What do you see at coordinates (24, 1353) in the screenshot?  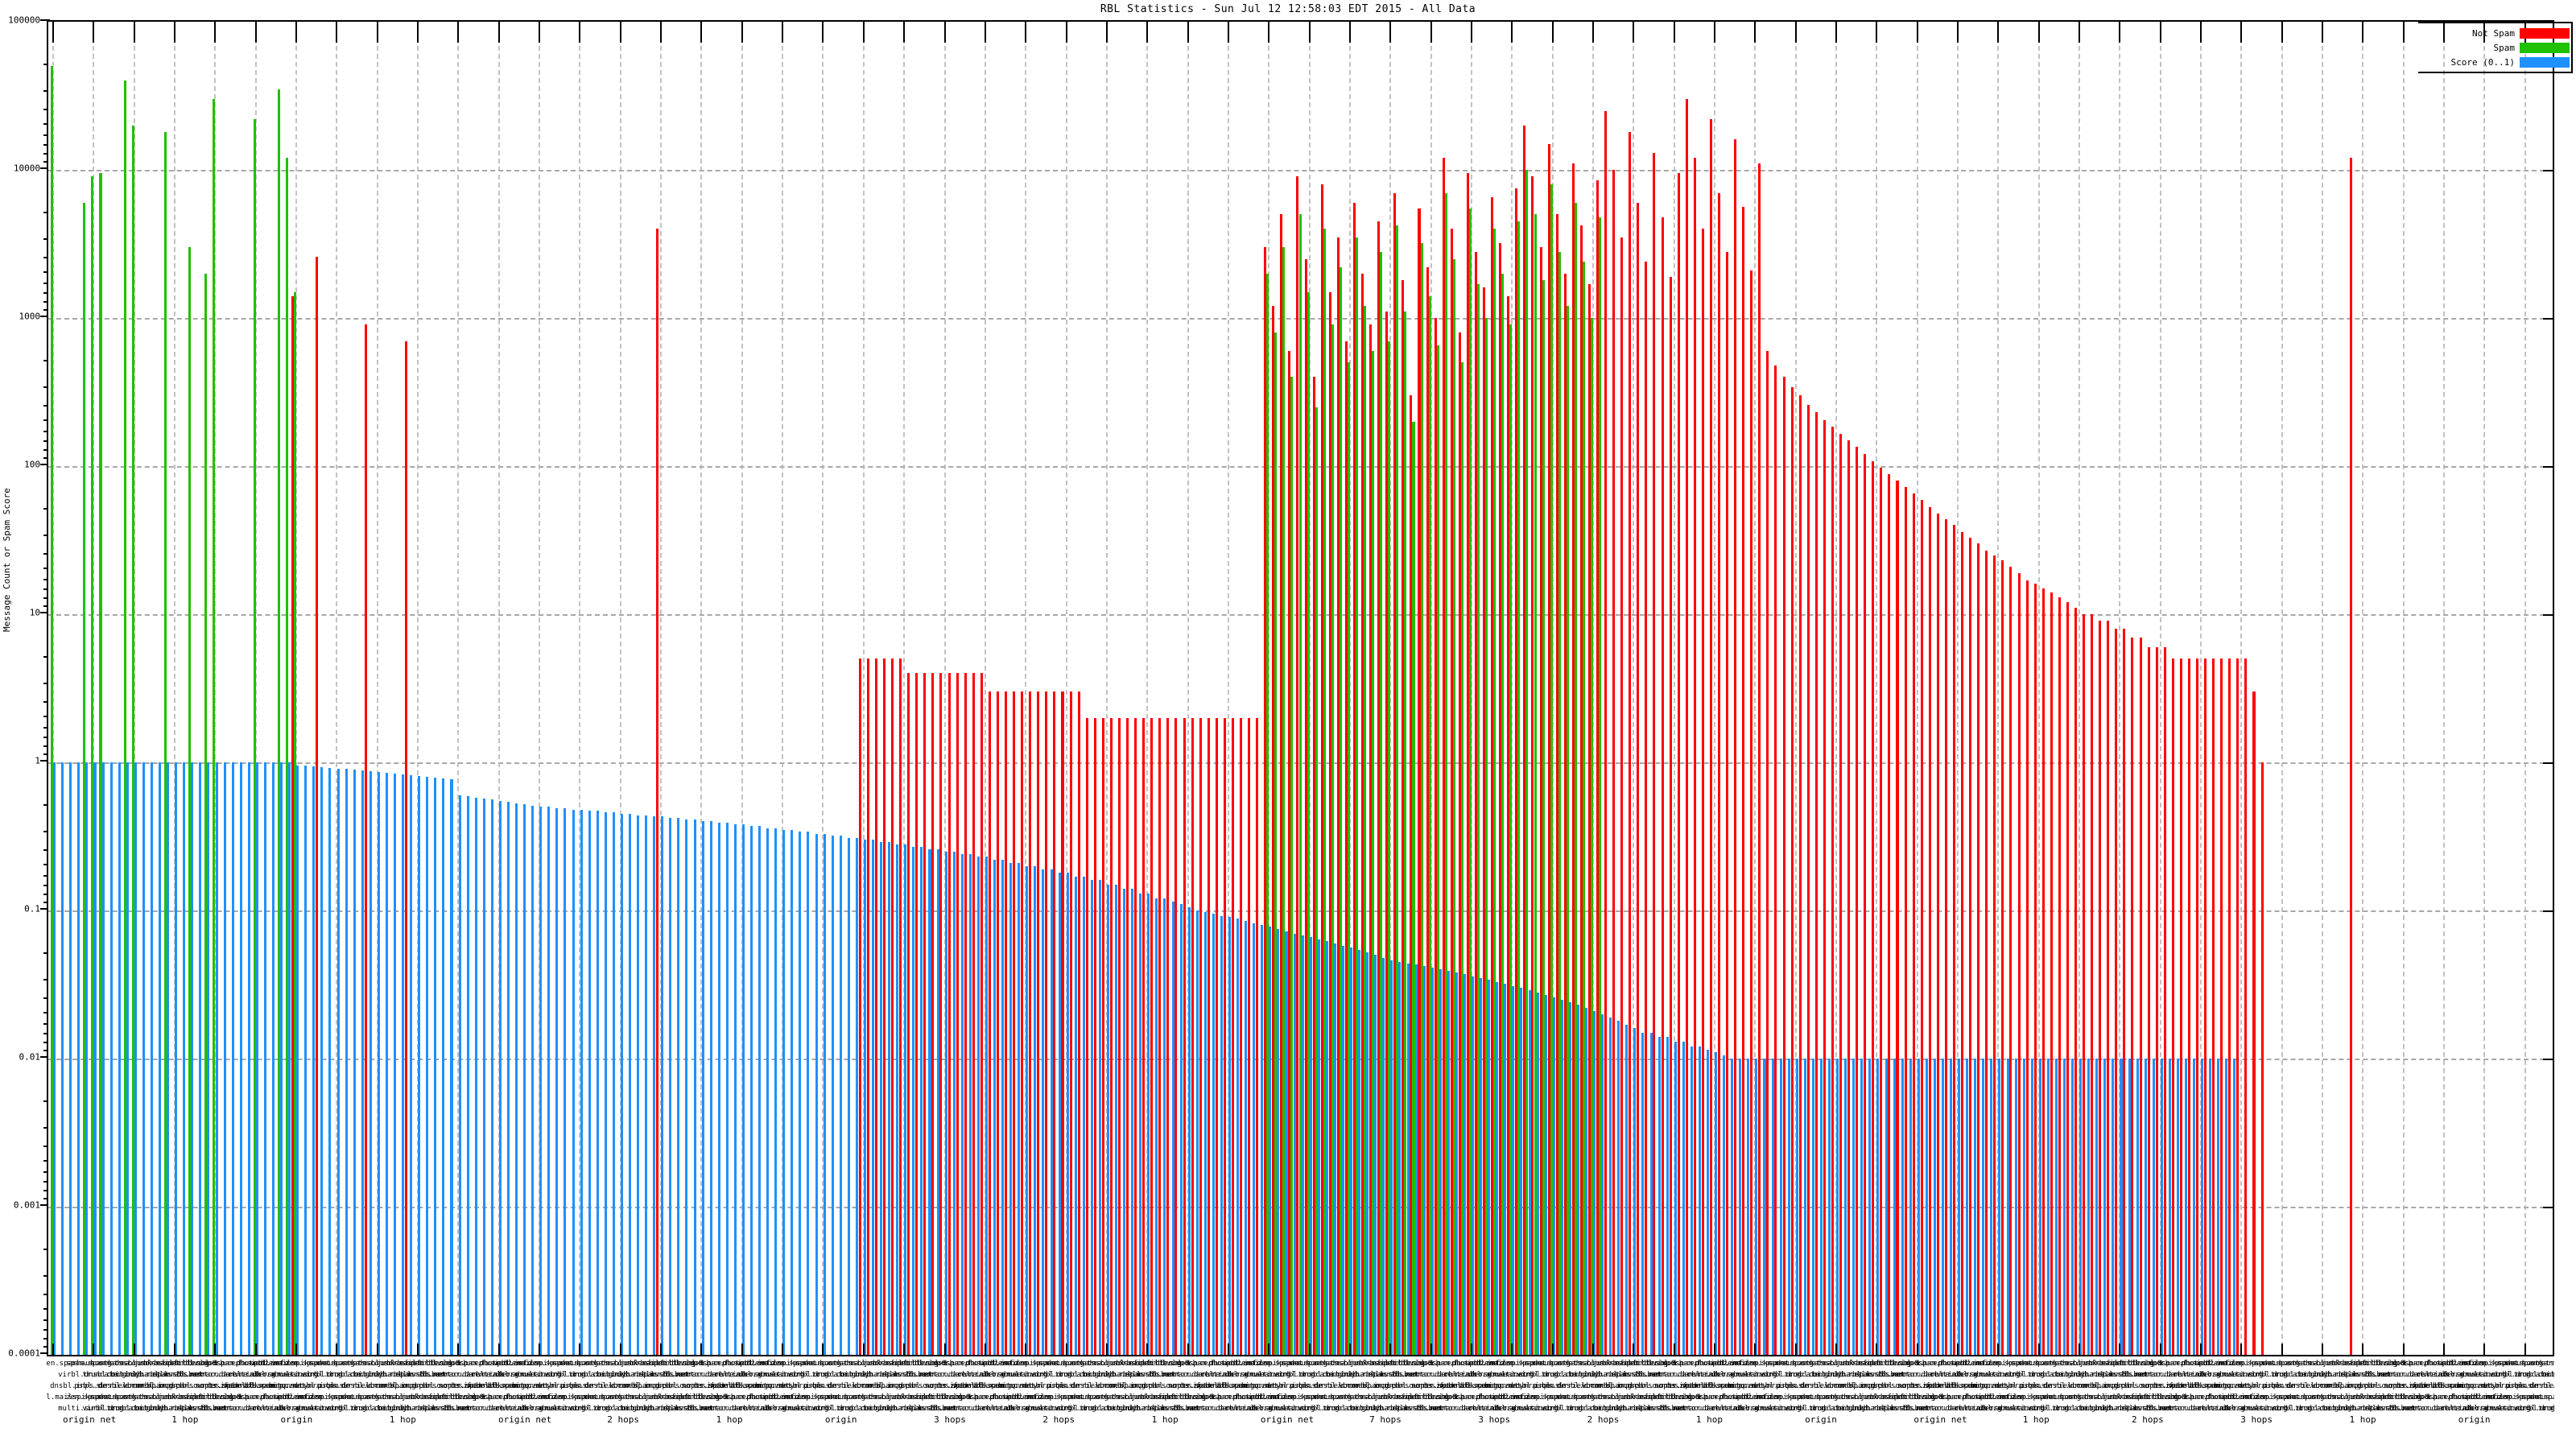 I see `y-tick-label: 0.0001` at bounding box center [24, 1353].